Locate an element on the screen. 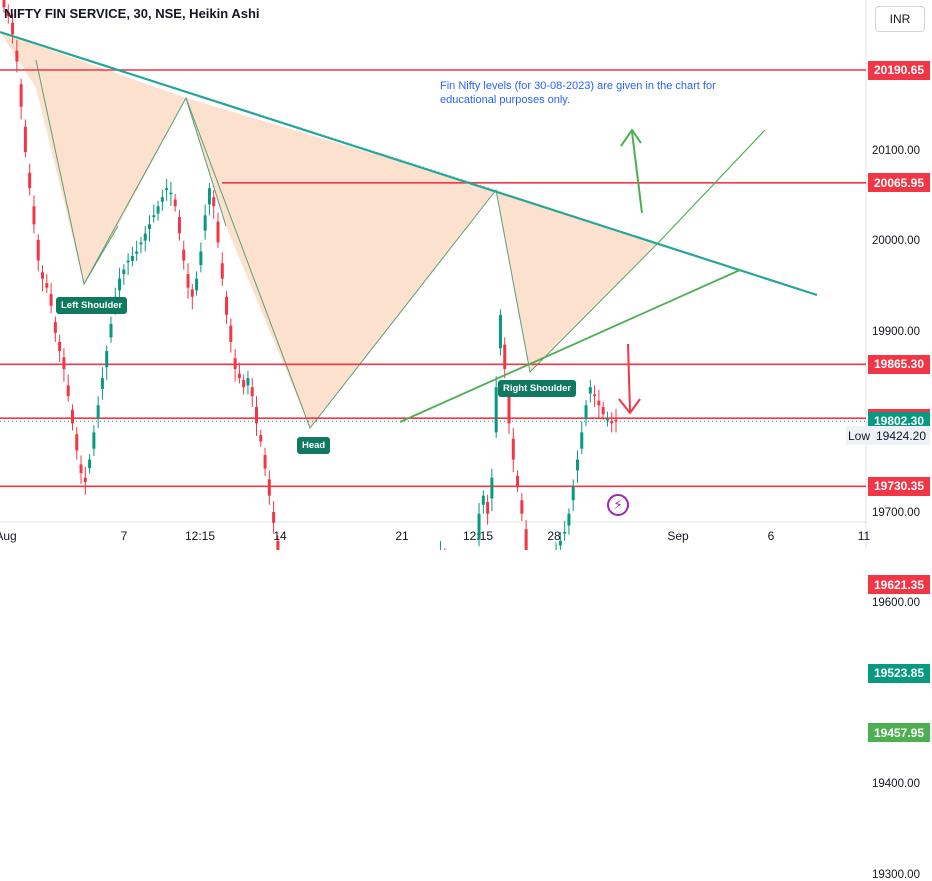  time-tick-label: 28 is located at coordinates (553, 536).